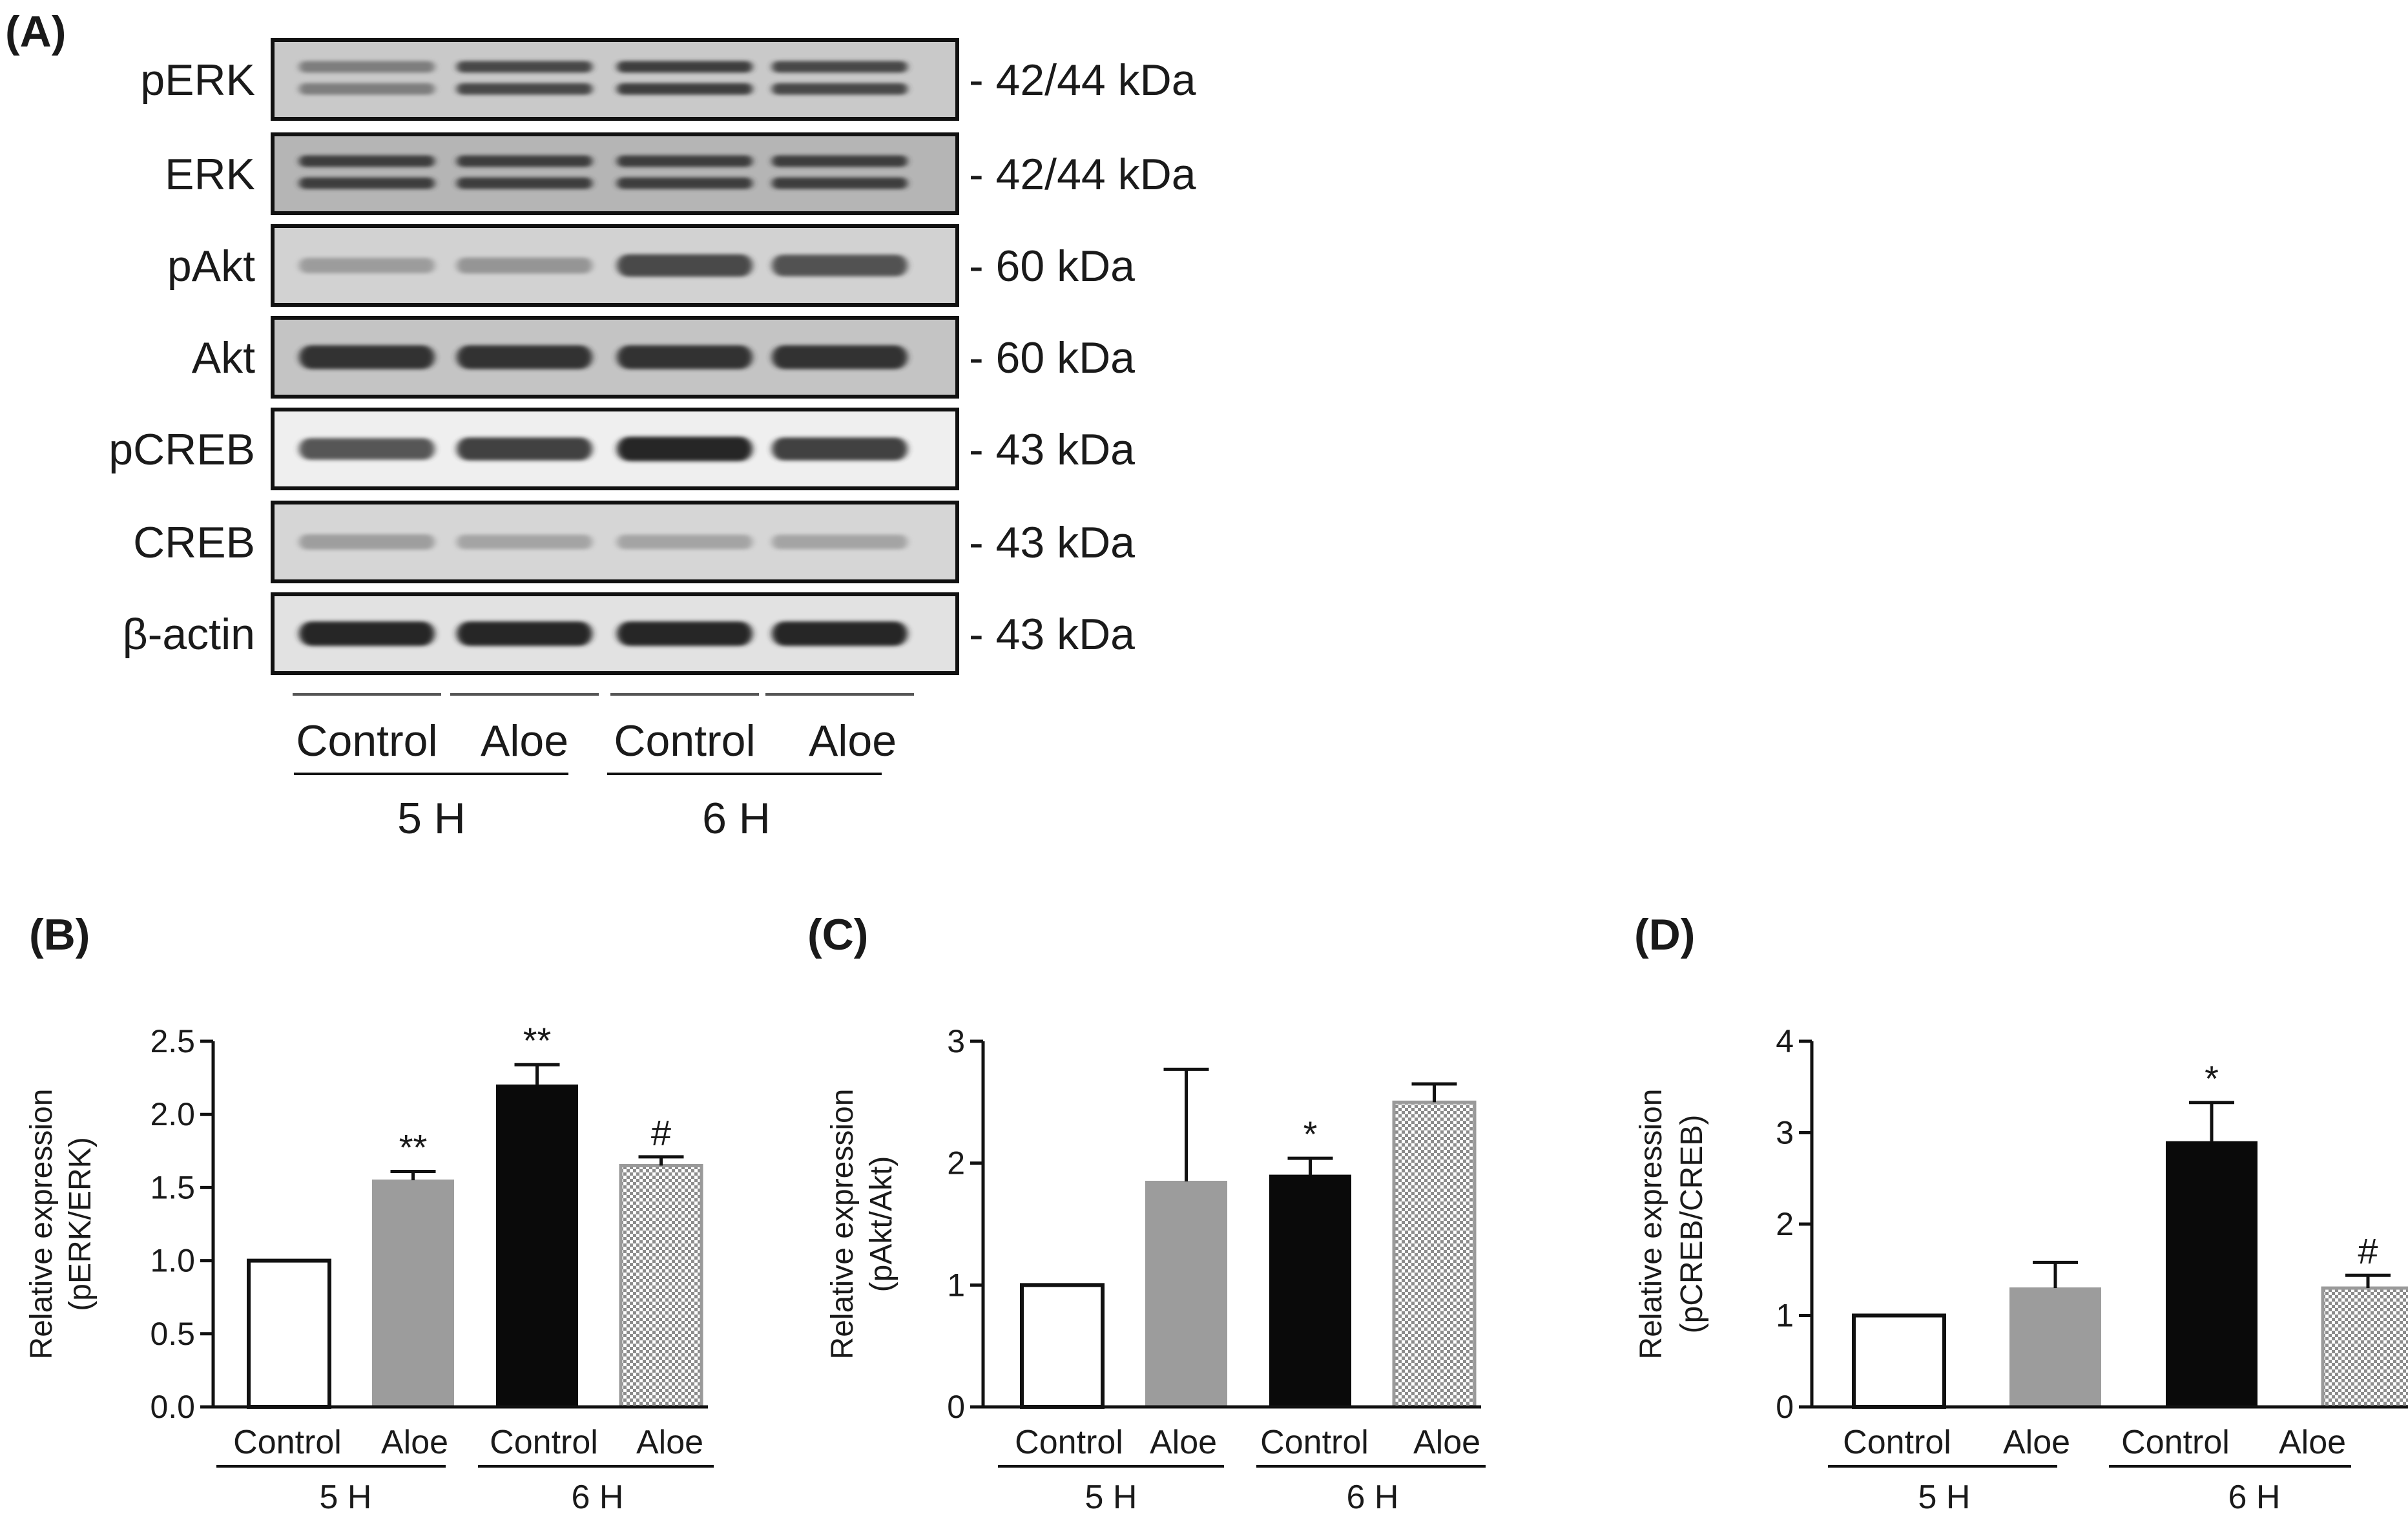  Describe the element at coordinates (35, 31) in the screenshot. I see `panel-a-label: (A)` at that location.